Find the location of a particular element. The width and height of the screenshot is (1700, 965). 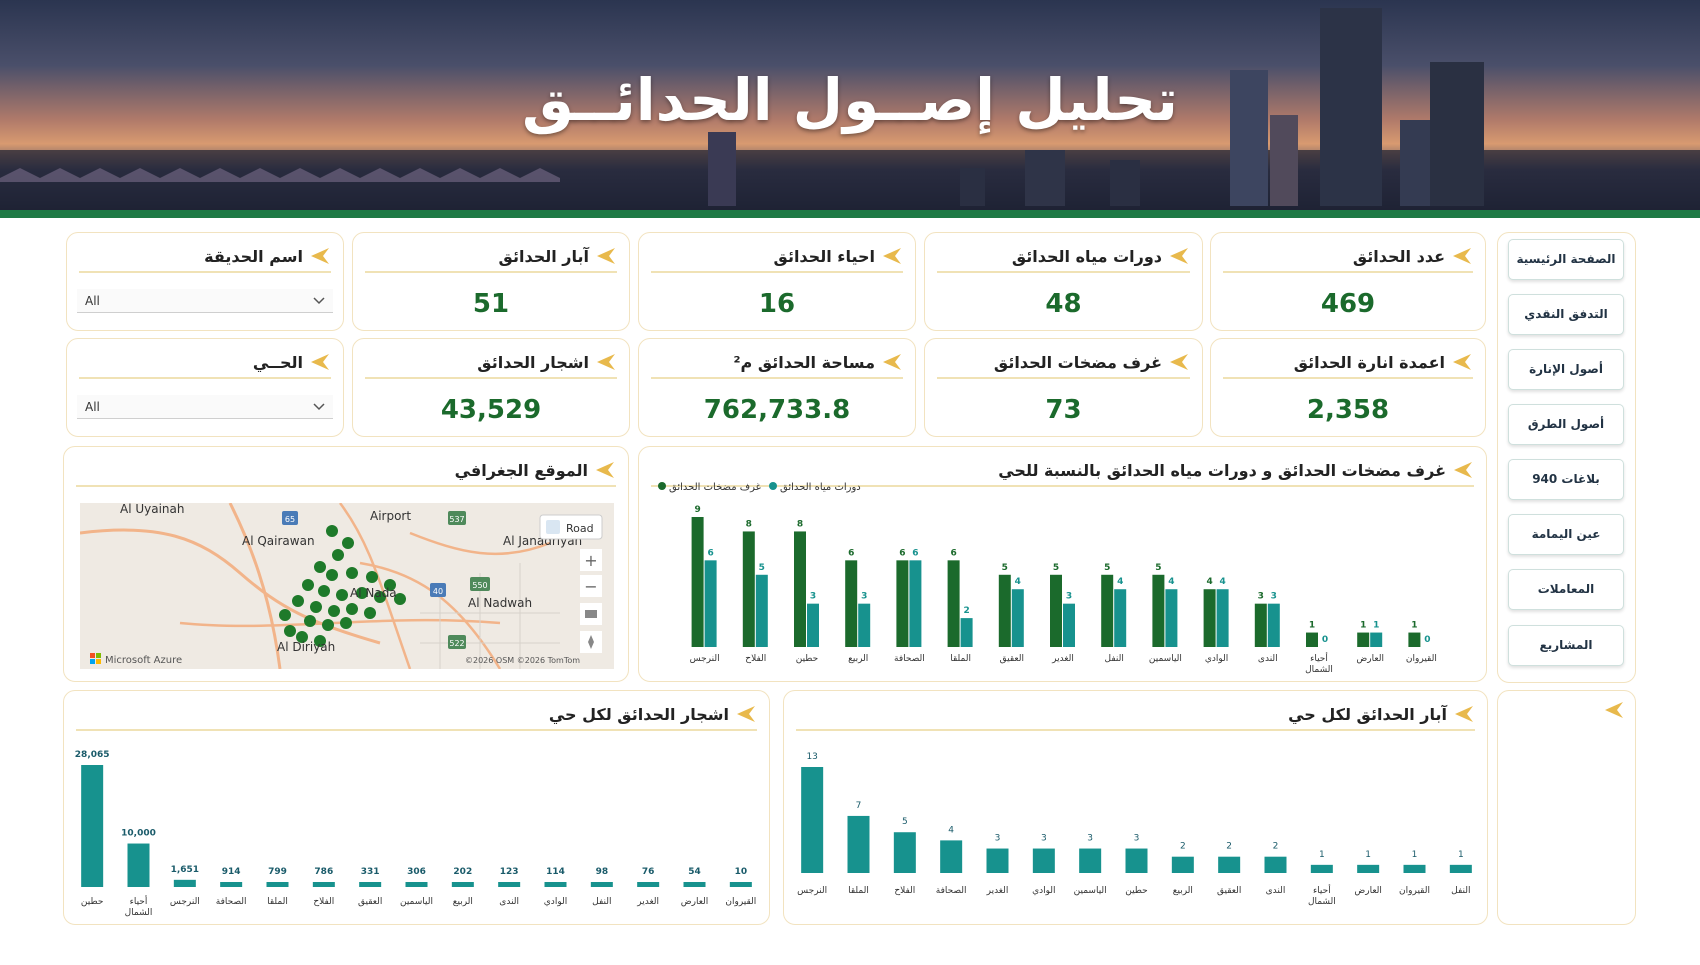

park-name-dropdown: All is located at coordinates (205, 301).